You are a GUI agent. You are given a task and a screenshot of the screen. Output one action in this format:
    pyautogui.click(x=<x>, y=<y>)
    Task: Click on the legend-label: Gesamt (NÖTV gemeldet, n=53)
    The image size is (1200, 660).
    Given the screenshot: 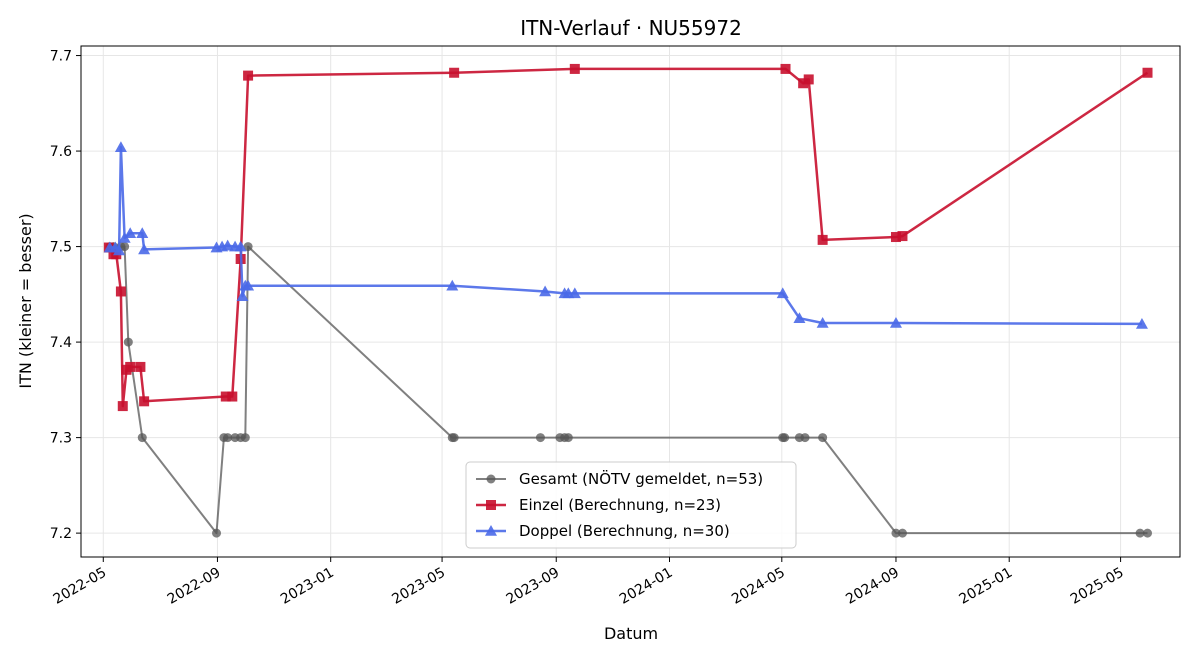 What is the action you would take?
    pyautogui.click(x=641, y=478)
    